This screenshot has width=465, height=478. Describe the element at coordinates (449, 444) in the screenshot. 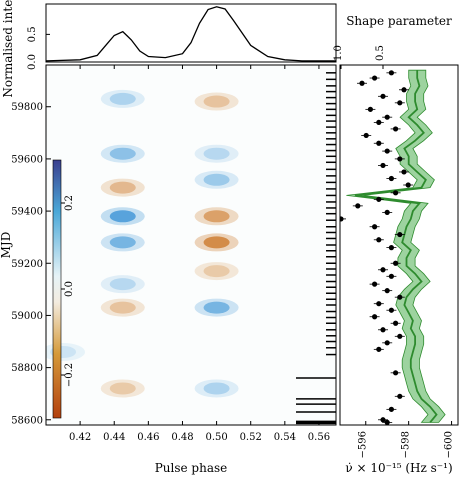

I see `nudot-xtick-label: −600` at that location.